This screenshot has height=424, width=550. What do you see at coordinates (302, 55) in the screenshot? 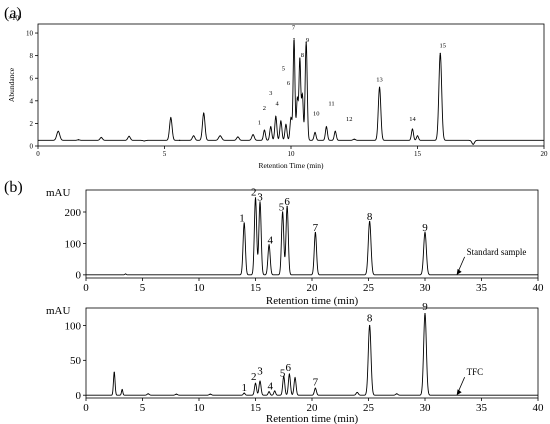
I see `peak-label: 8` at bounding box center [302, 55].